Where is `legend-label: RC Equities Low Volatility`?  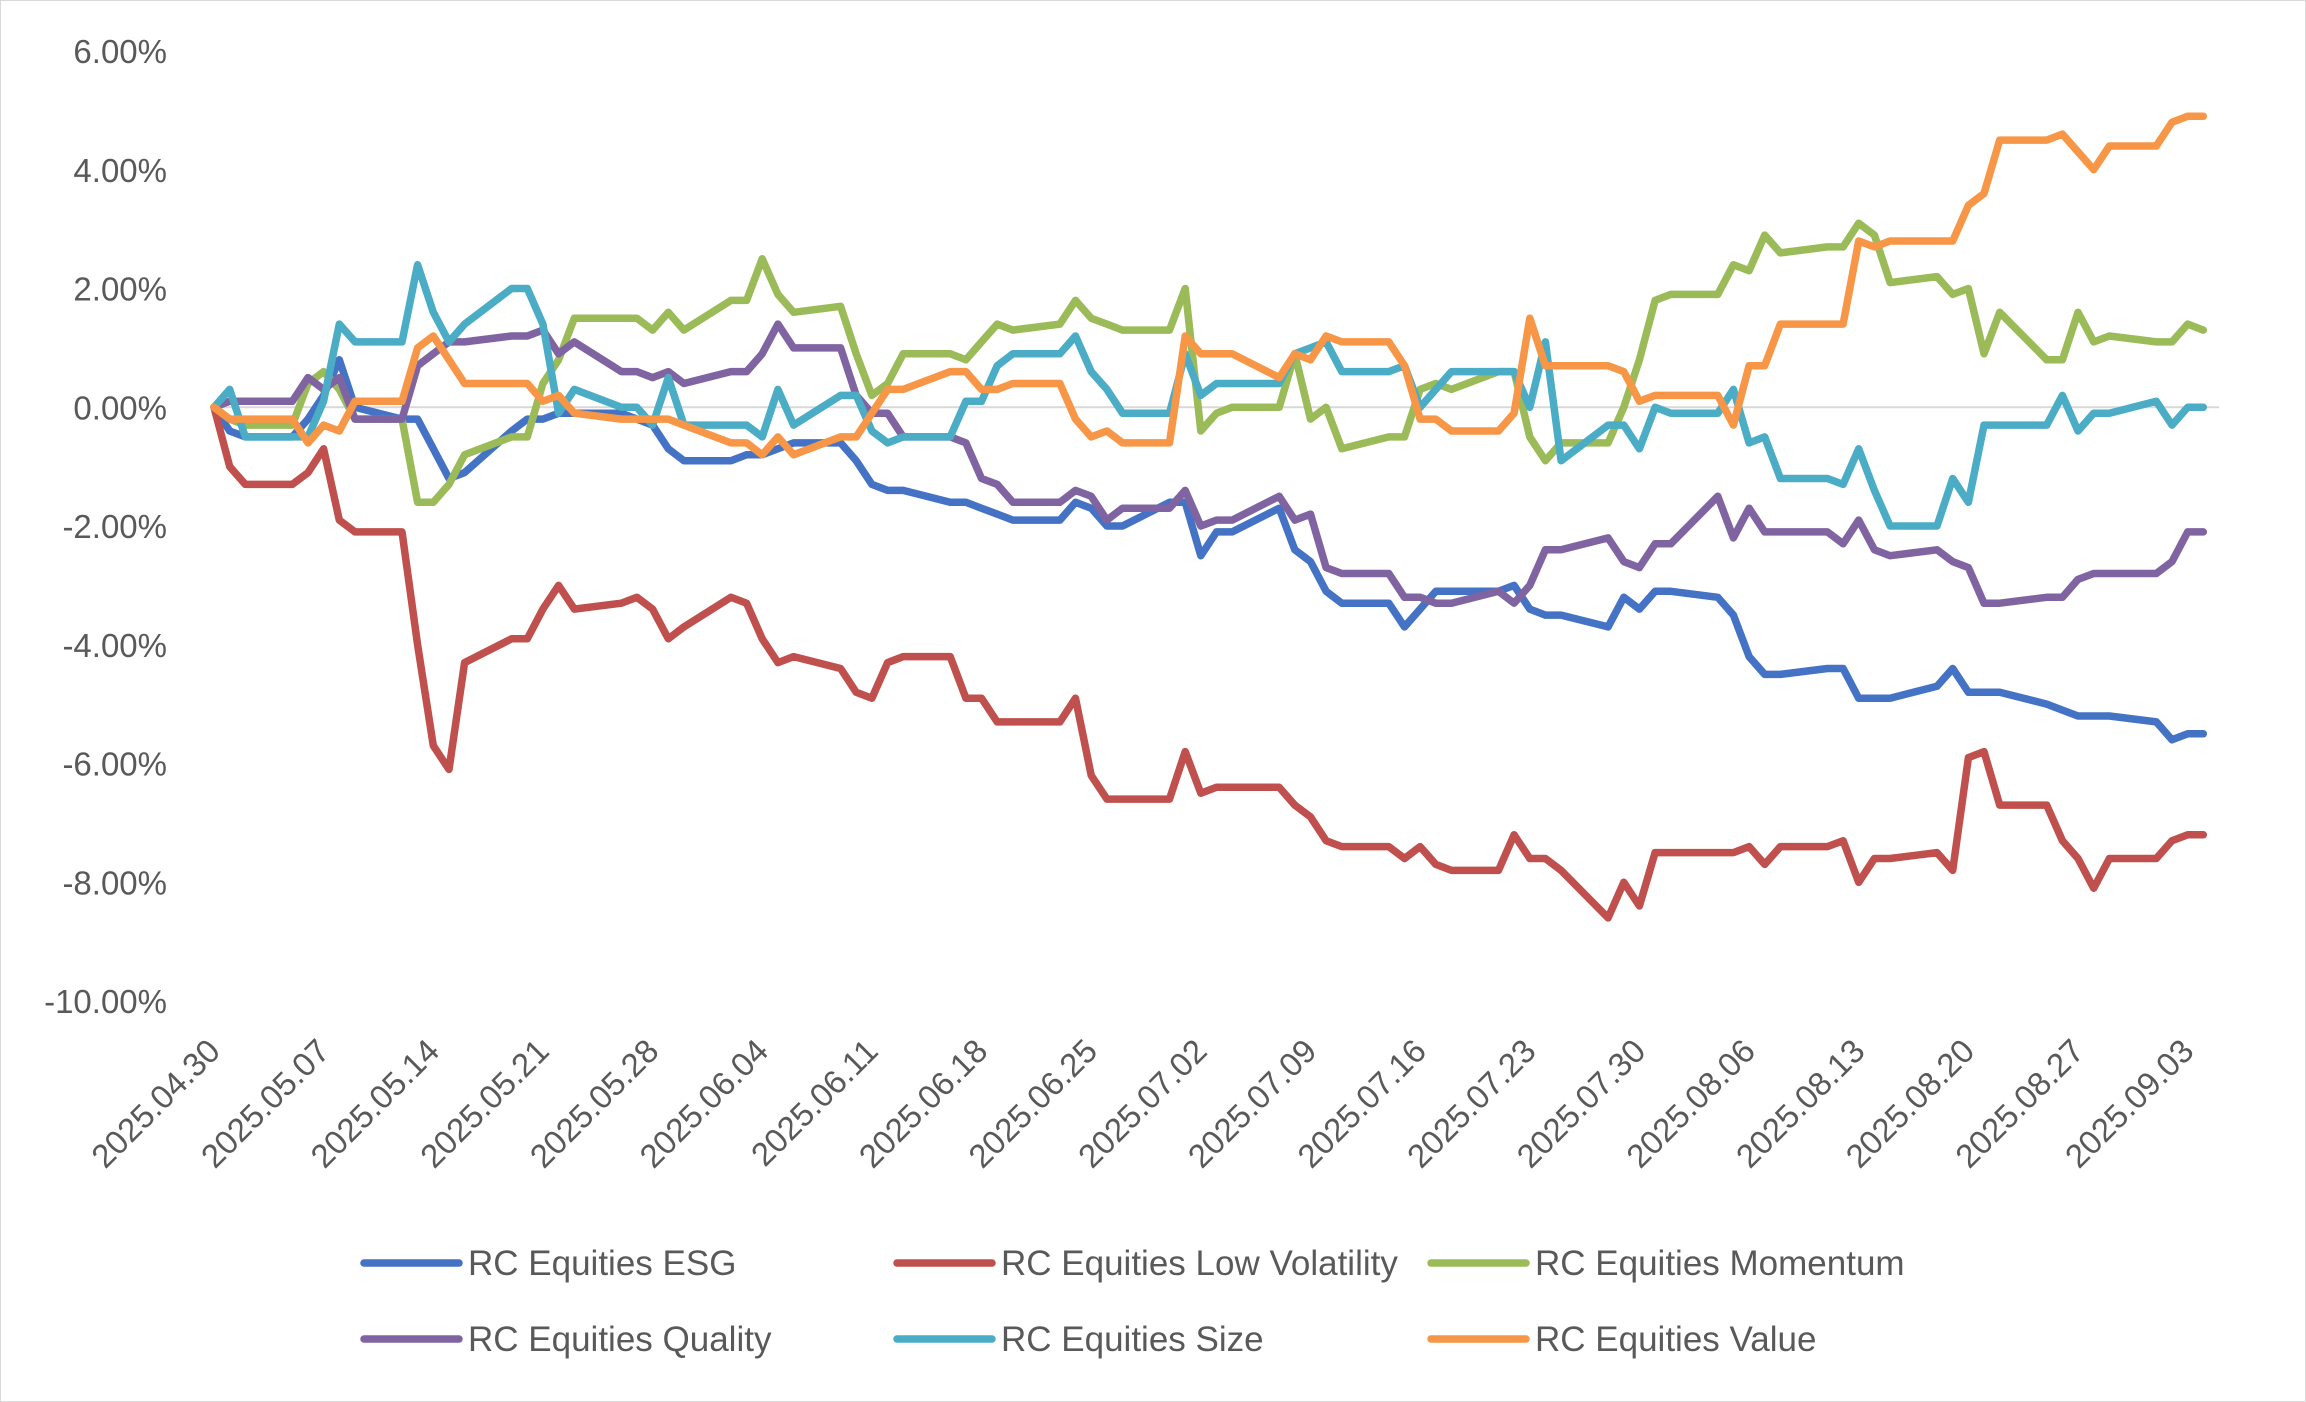
legend-label: RC Equities Low Volatility is located at coordinates (1199, 1263).